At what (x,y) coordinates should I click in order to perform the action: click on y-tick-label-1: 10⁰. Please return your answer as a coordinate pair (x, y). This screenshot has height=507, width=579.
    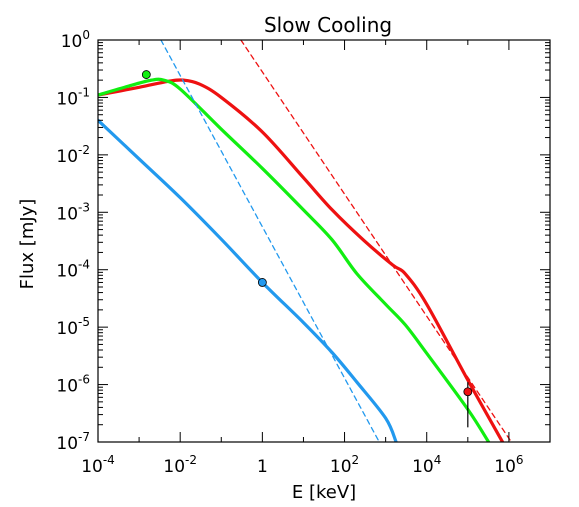
    Looking at the image, I should click on (75, 40).